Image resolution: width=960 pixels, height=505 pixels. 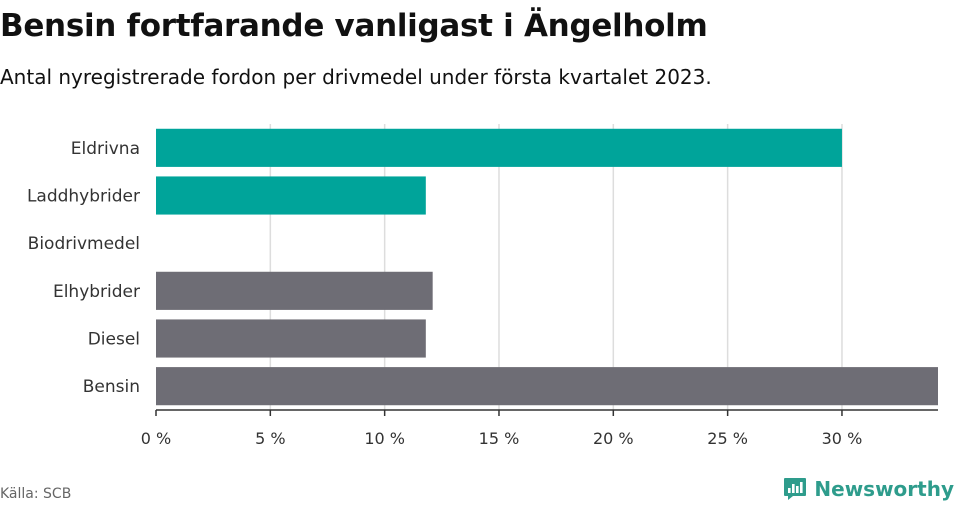 What do you see at coordinates (795, 489) in the screenshot?
I see `newsworthy-logo-icon` at bounding box center [795, 489].